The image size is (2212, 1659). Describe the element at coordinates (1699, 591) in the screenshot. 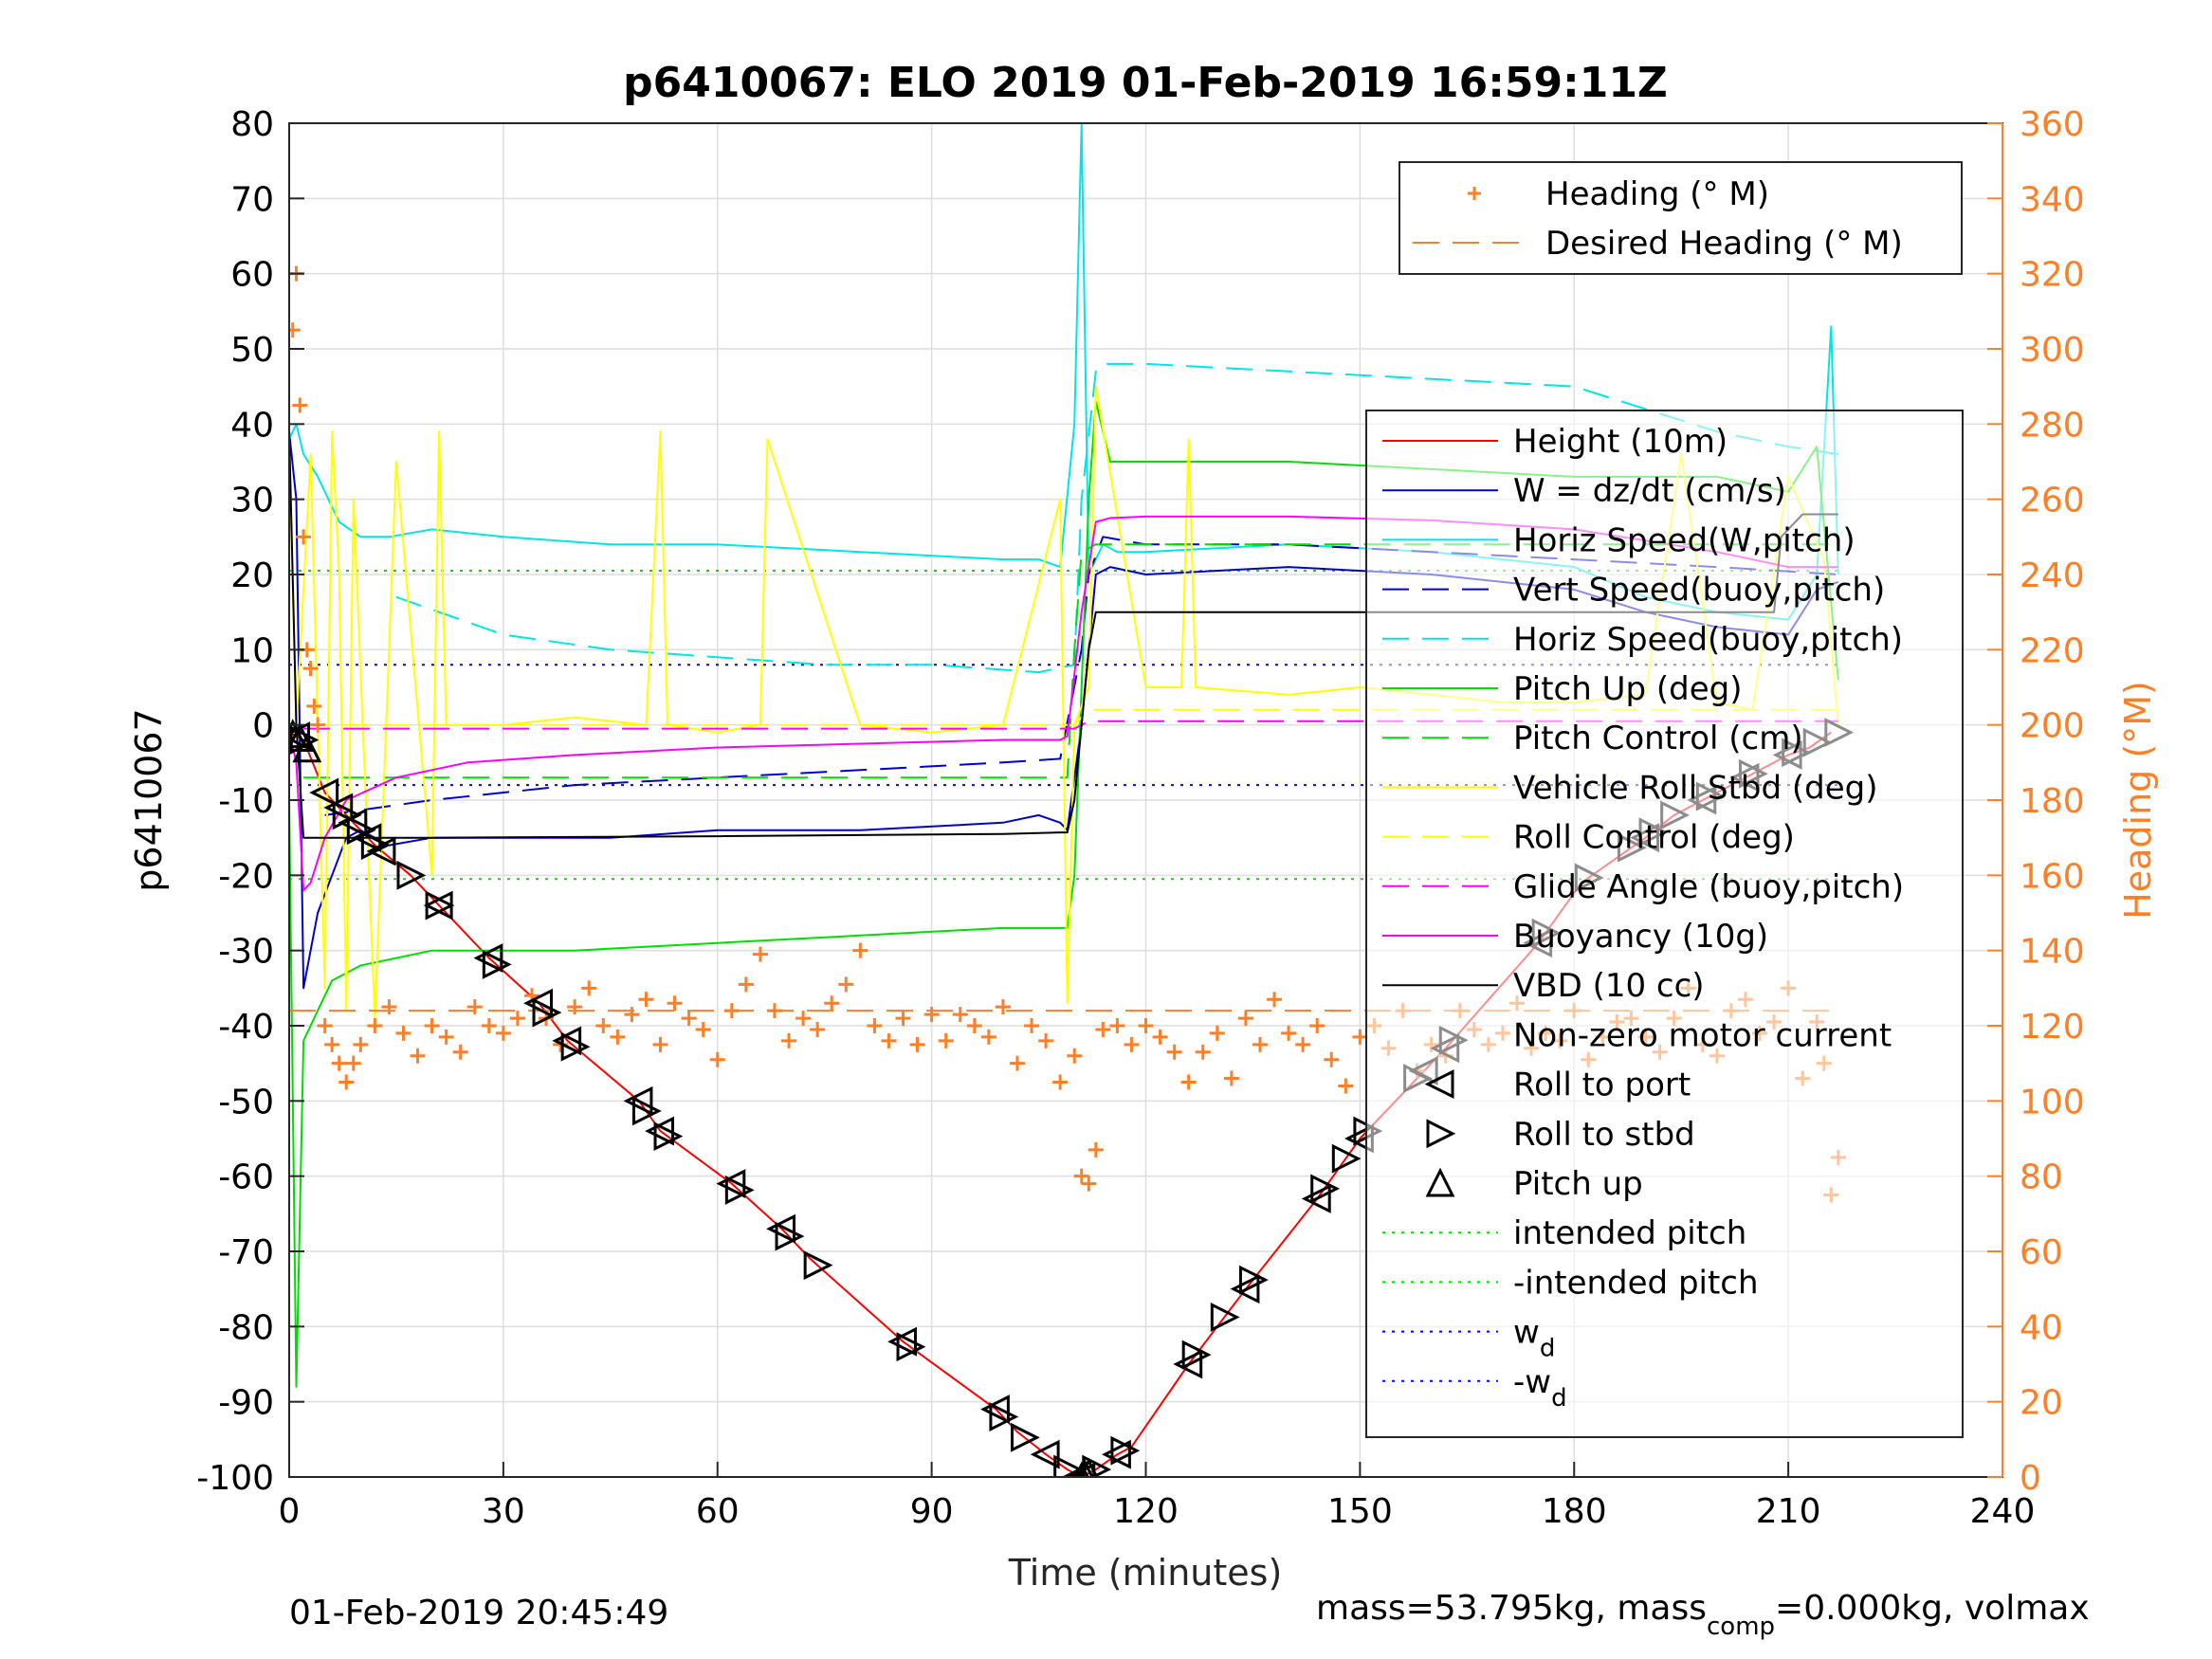

I see `legend-main-3-label-main: Vert Speed(buoy,pitch)` at that location.